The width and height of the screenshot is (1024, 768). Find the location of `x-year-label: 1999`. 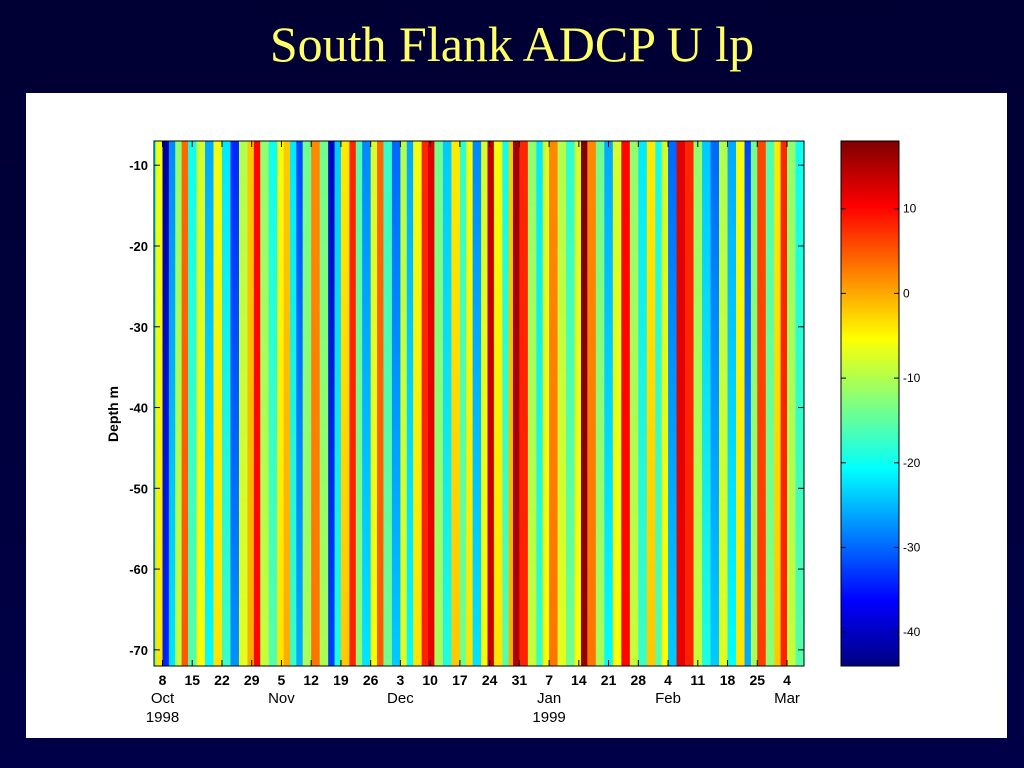

x-year-label: 1999 is located at coordinates (548, 717).